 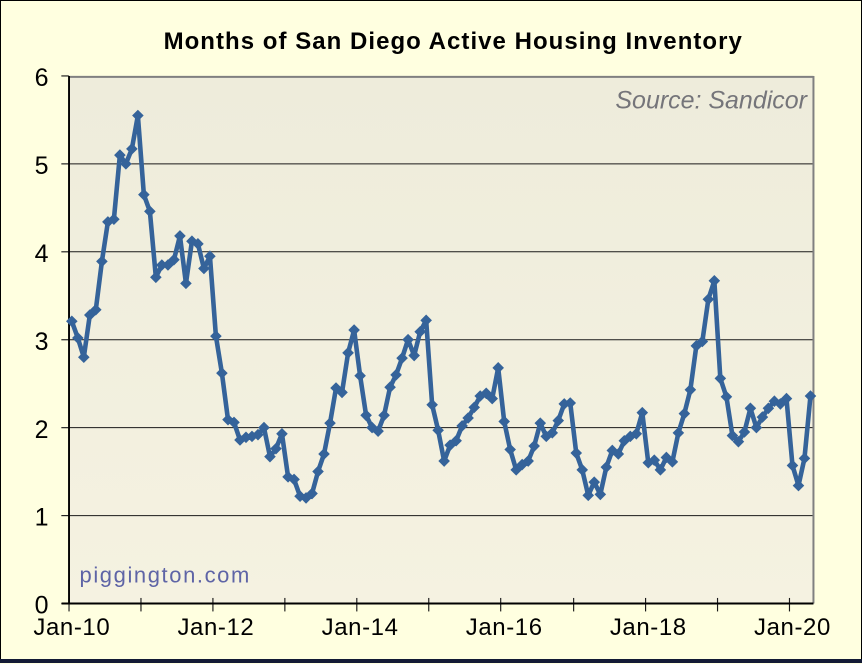 What do you see at coordinates (215, 627) in the screenshot?
I see `svg-text: Jan-12` at bounding box center [215, 627].